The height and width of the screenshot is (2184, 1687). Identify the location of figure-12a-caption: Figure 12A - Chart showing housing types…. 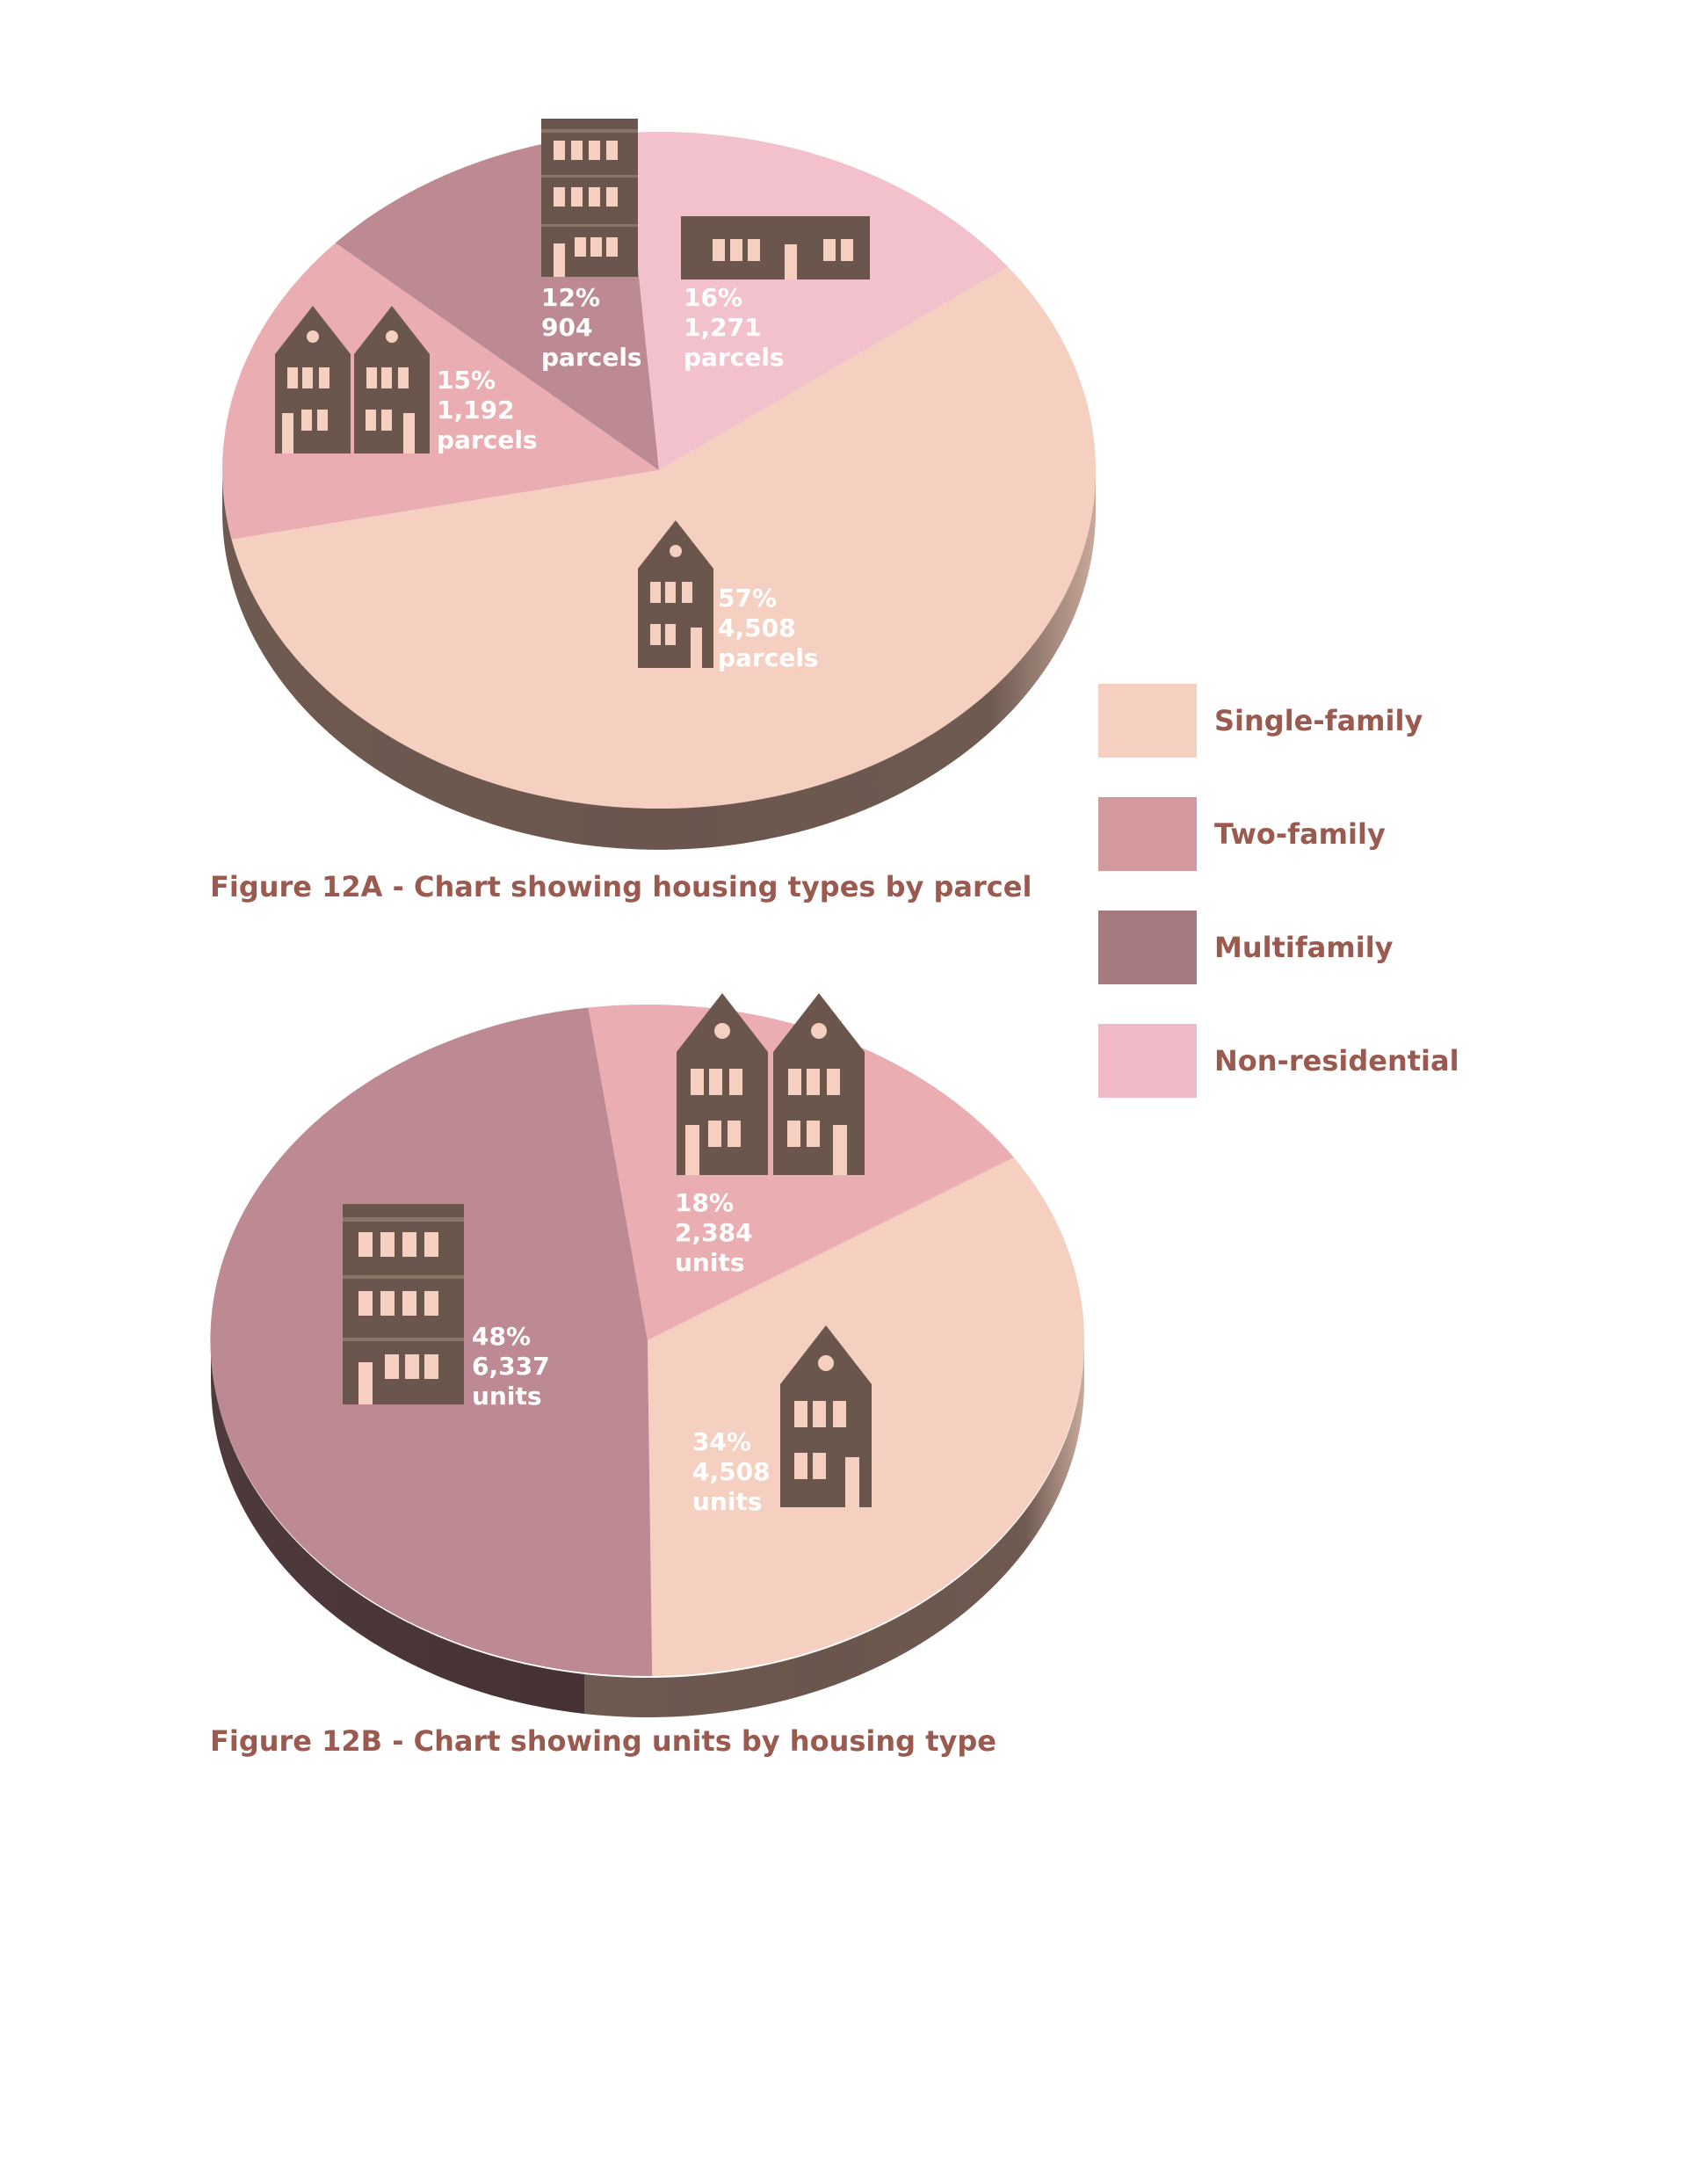
(621, 886).